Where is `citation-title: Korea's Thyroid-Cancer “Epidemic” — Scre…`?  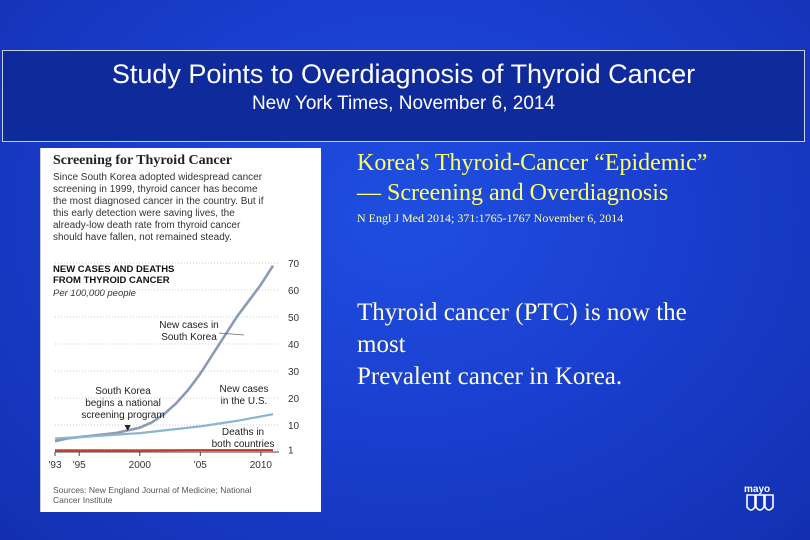
citation-title: Korea's Thyroid-Cancer “Epidemic” — Scre… is located at coordinates (577, 178).